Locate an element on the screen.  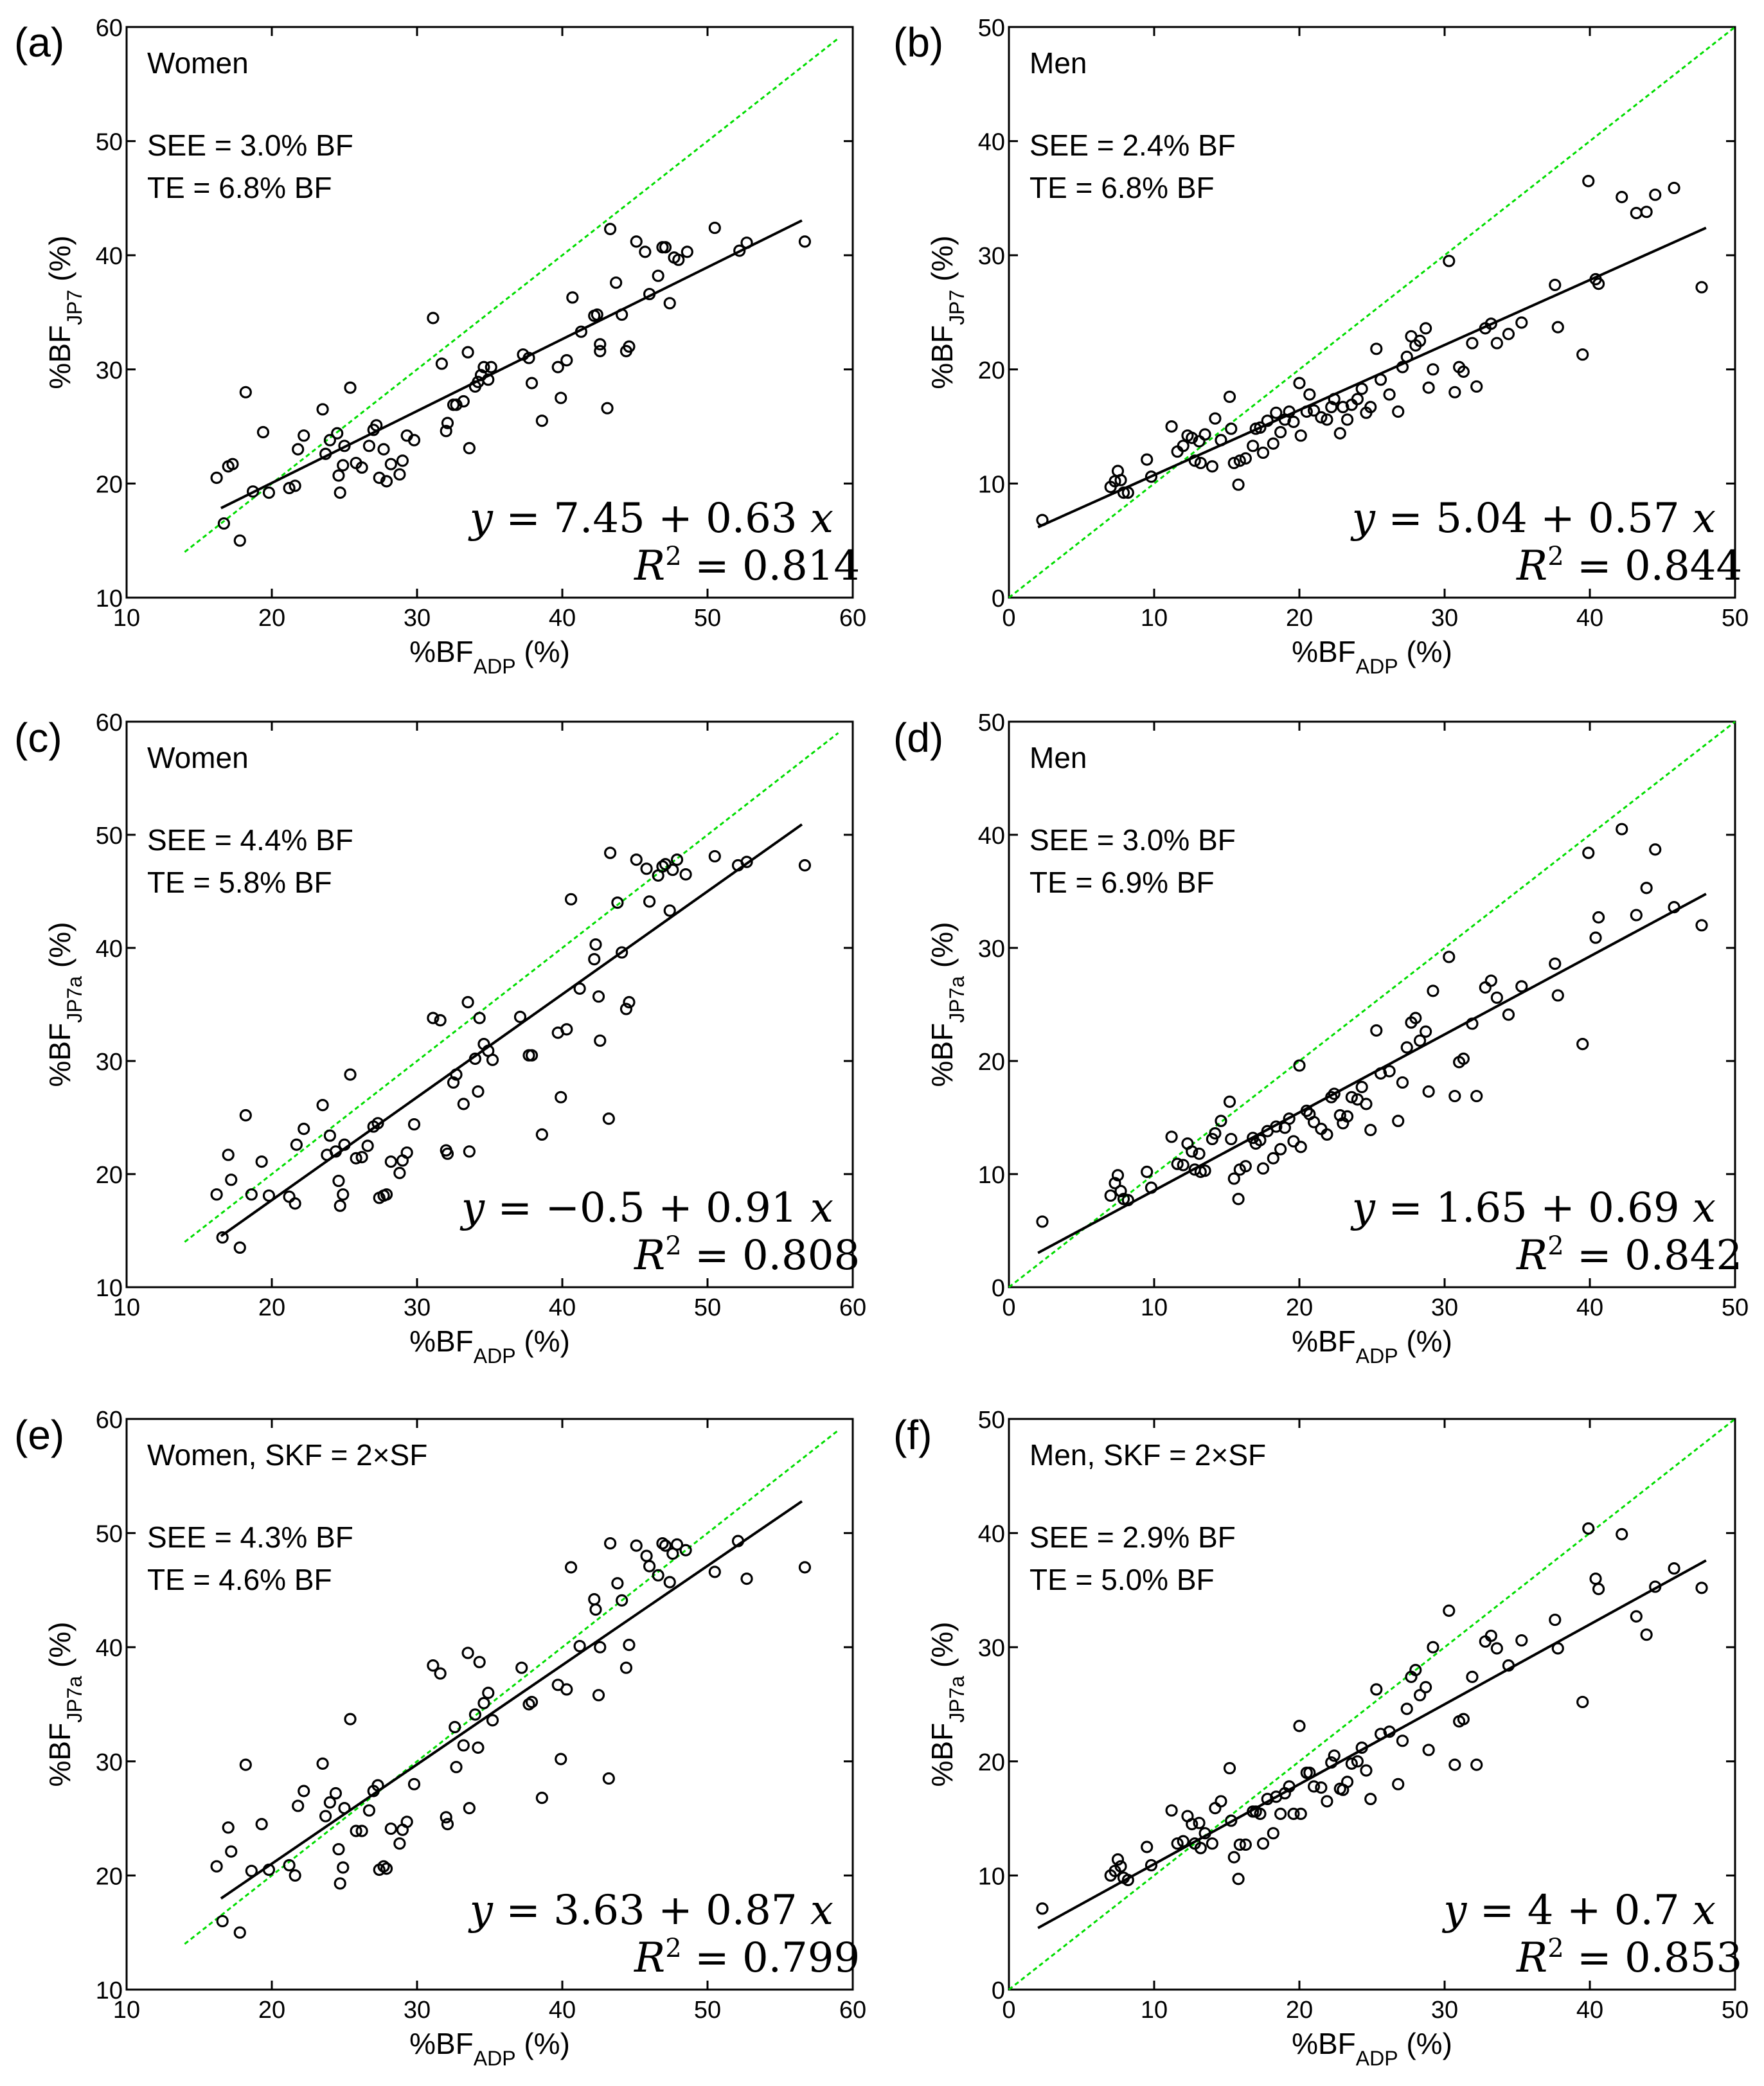
regression-line is located at coordinates (511, 364).